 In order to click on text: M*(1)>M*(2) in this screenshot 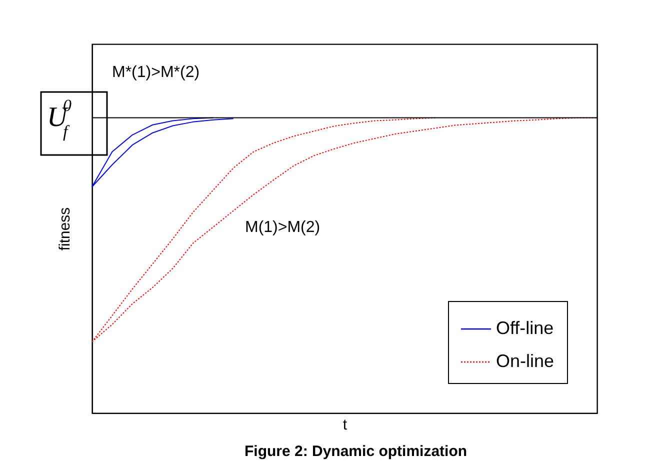, I will do `click(156, 72)`.